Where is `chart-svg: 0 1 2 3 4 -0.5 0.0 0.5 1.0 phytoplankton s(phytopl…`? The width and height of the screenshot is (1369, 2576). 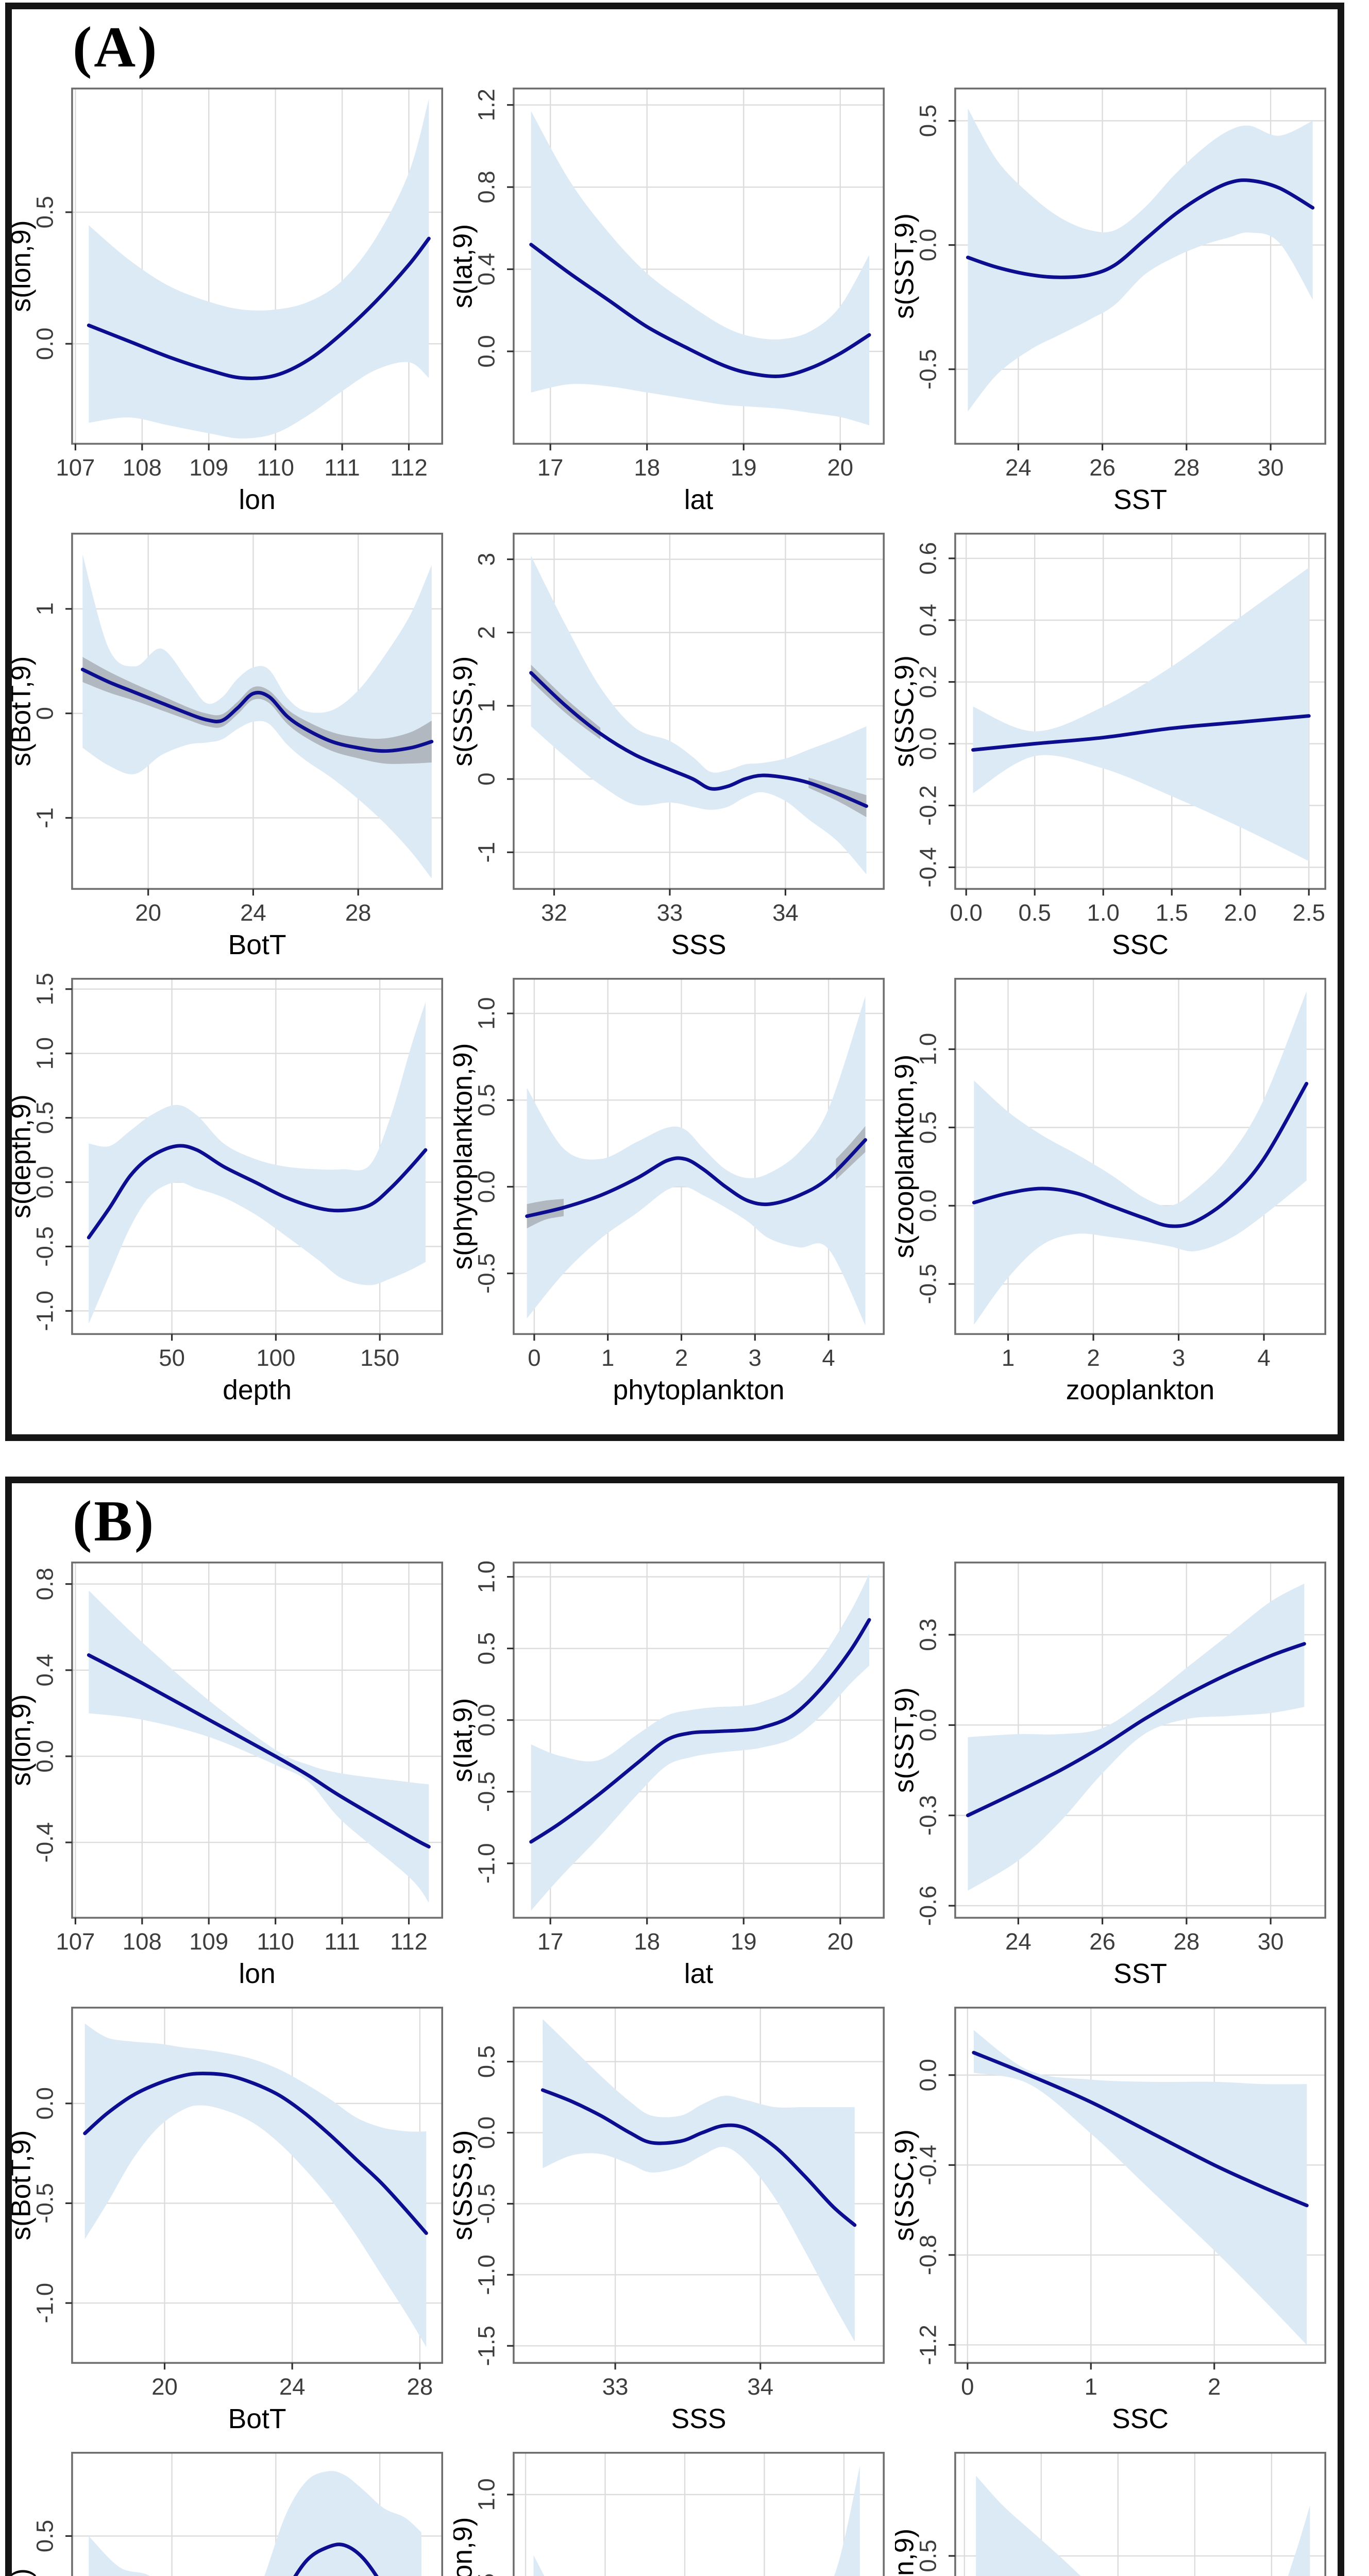
chart-svg: 0 1 2 3 4 -0.5 0.0 0.5 1.0 phytoplankton s(phytopl… is located at coordinates (669, 1191).